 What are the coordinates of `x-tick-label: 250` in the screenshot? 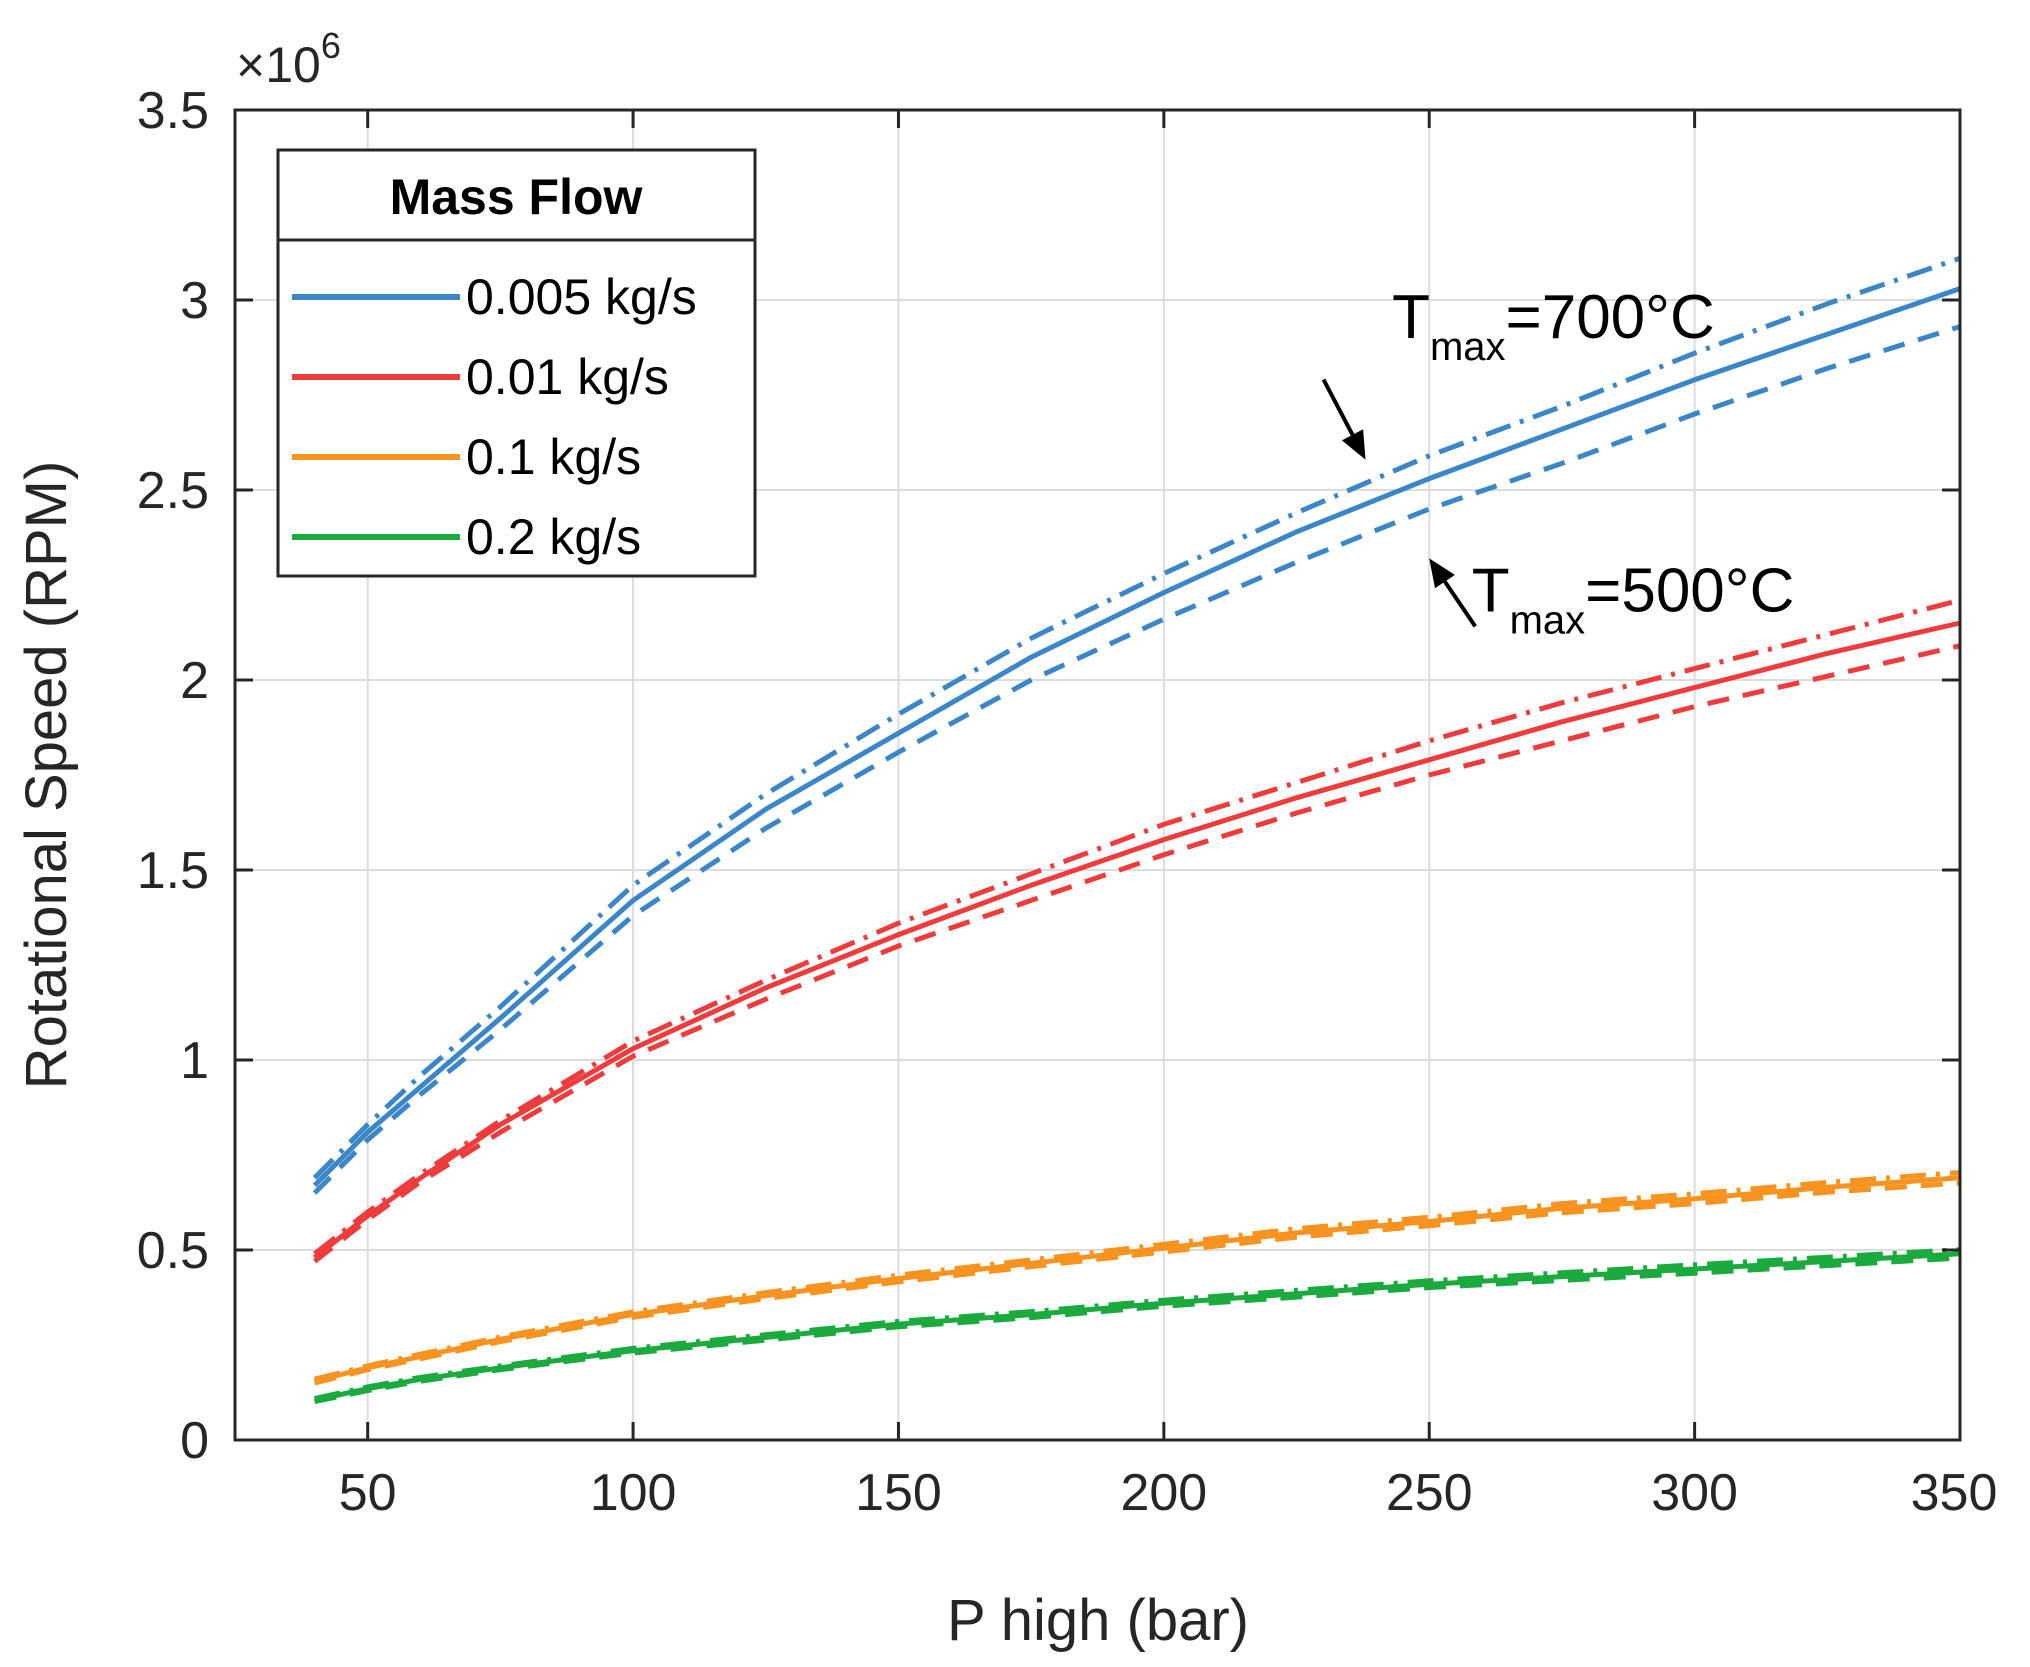 It's located at (1429, 1493).